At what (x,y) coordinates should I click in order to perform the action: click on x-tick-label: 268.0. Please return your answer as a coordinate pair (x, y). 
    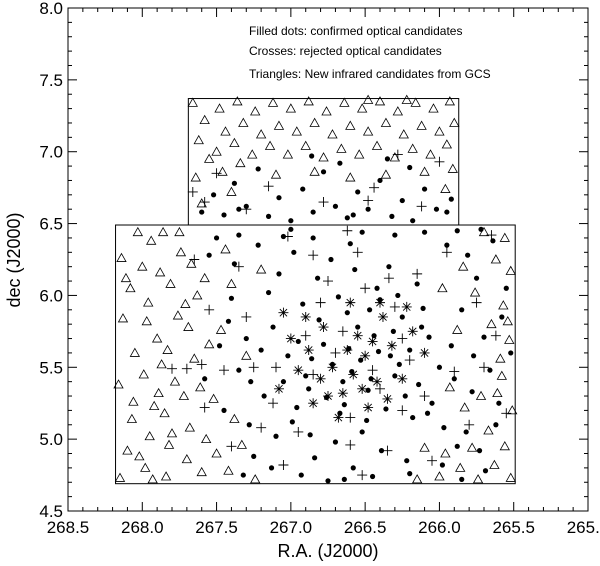
    Looking at the image, I should click on (142, 527).